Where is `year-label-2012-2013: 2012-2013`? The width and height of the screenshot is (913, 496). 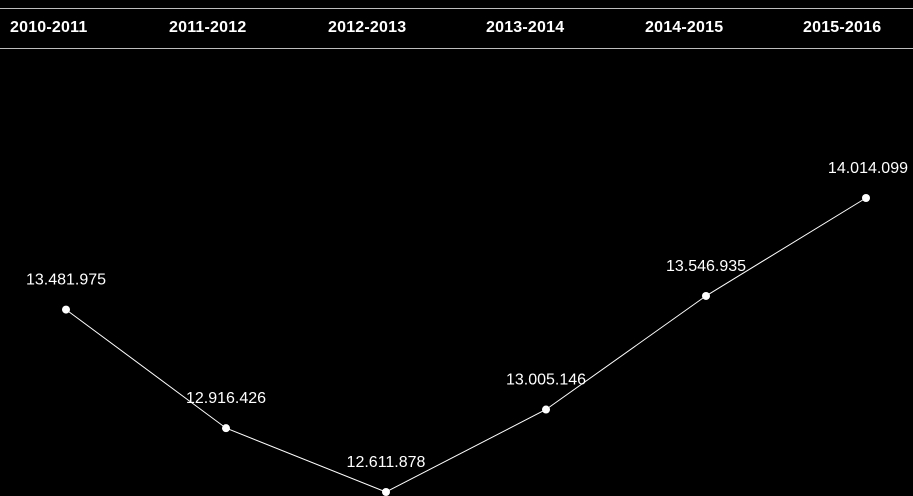 year-label-2012-2013: 2012-2013 is located at coordinates (367, 27).